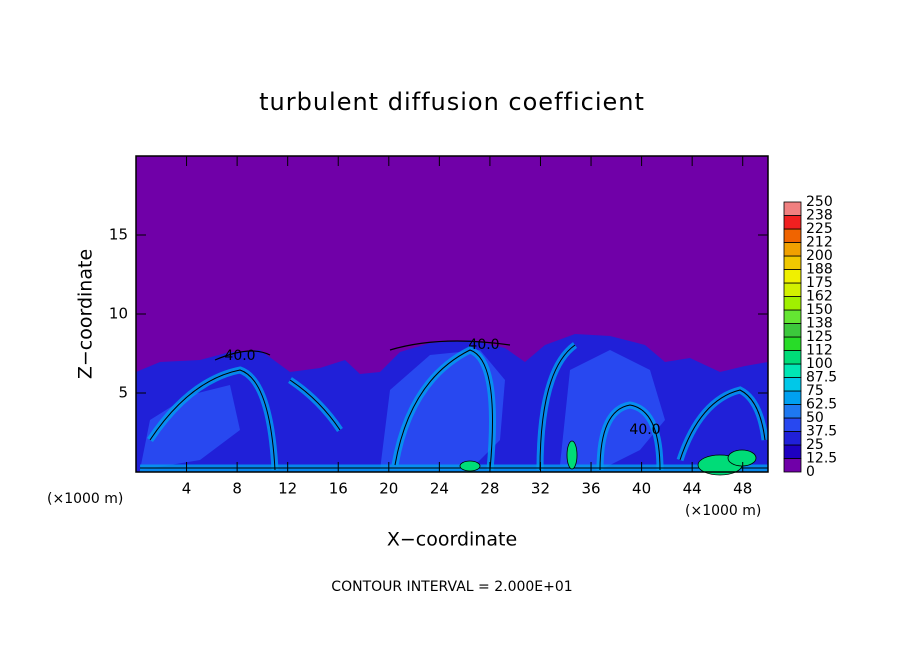 The image size is (904, 654). I want to click on colorbar-label: 250, so click(819, 202).